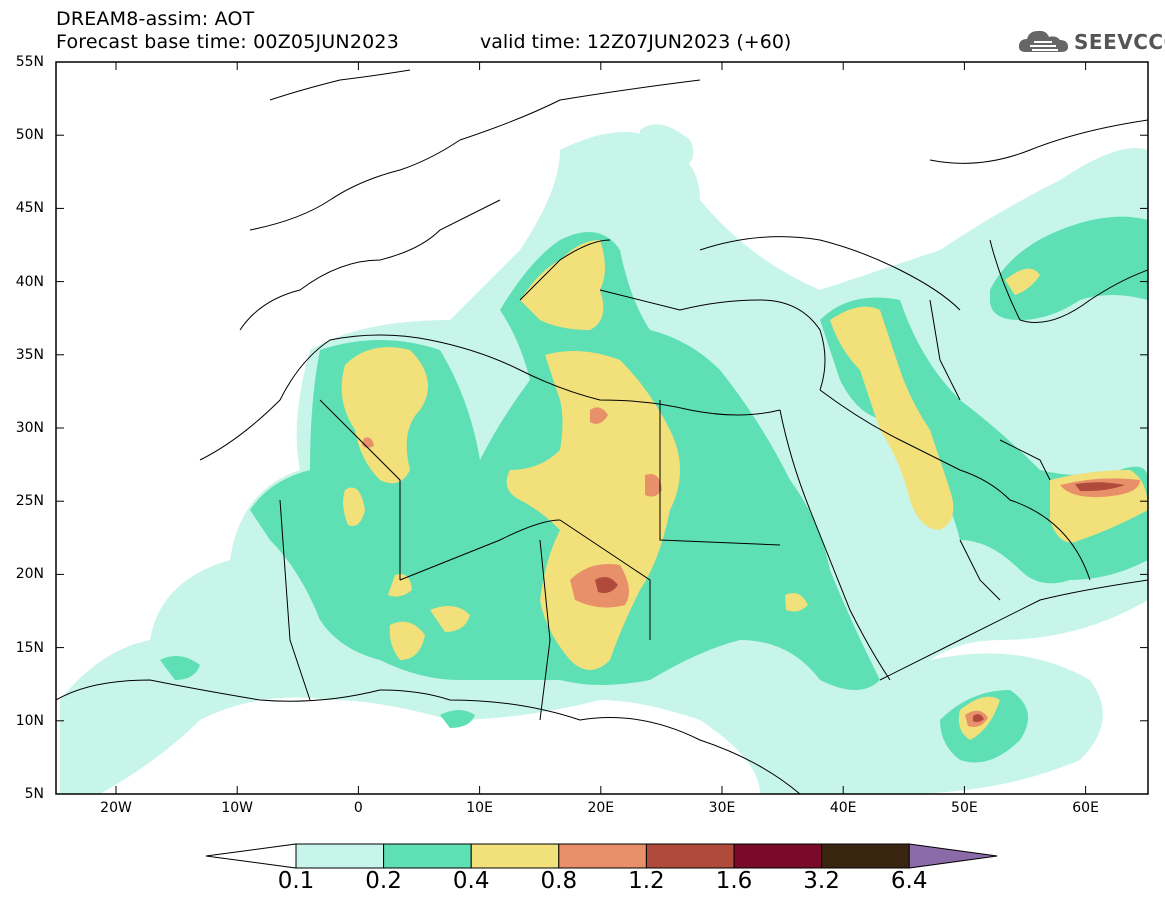  Describe the element at coordinates (29, 135) in the screenshot. I see `lat-label: 50N` at that location.